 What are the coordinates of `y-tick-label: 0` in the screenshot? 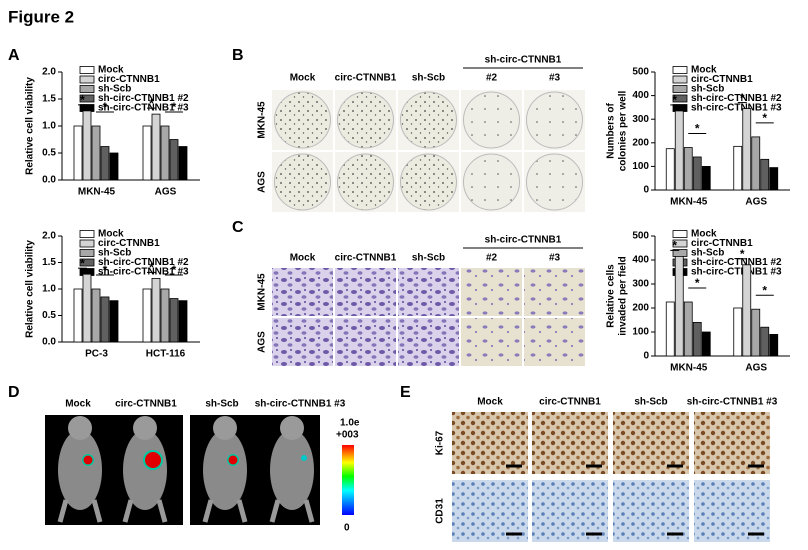 It's located at (646, 190).